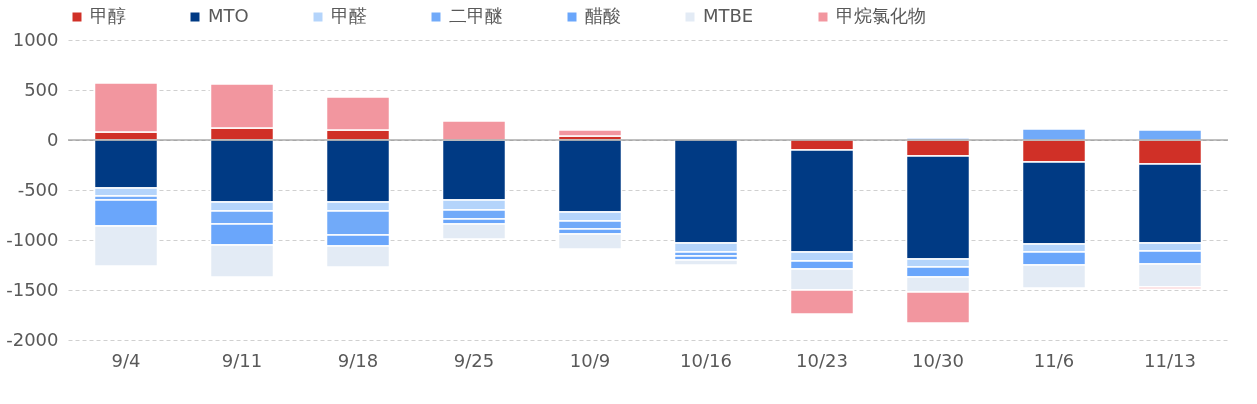  Describe the element at coordinates (126, 360) in the screenshot. I see `x-tick-label: 9/4` at that location.